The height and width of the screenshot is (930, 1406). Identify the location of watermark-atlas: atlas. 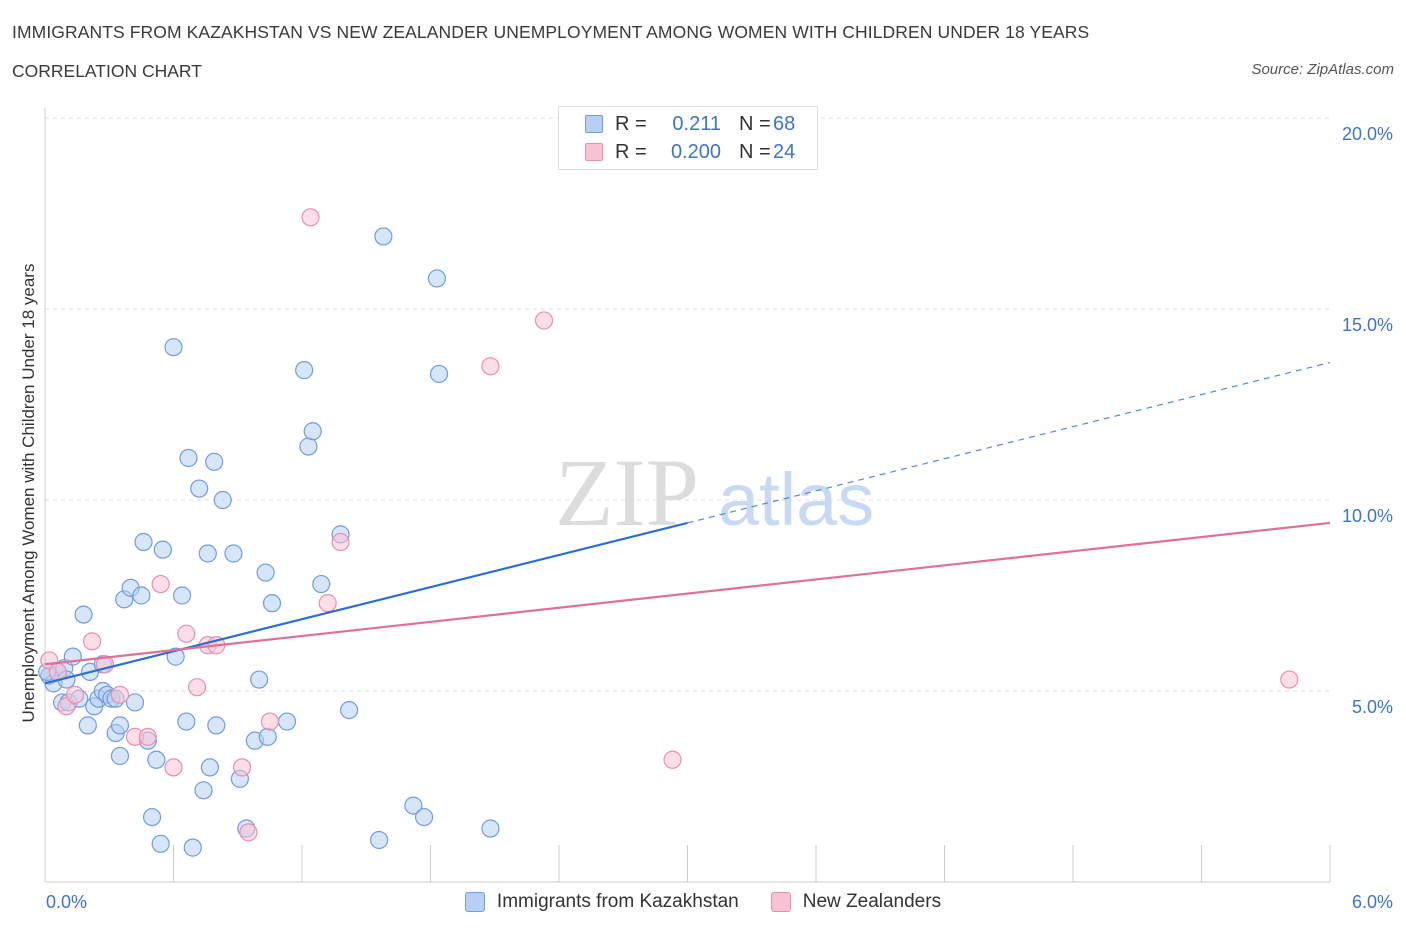
(796, 499).